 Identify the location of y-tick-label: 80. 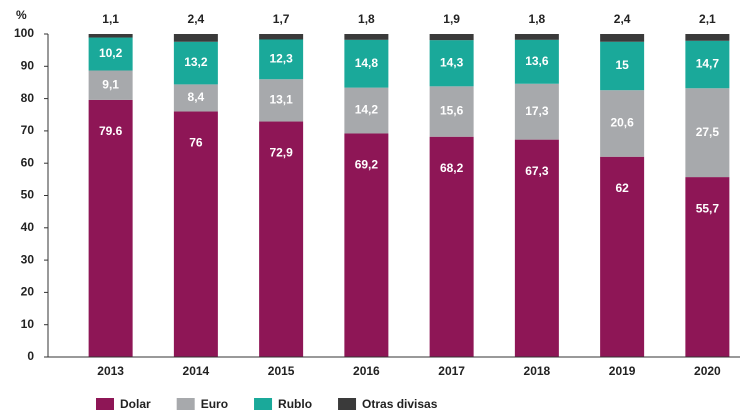
(28, 98).